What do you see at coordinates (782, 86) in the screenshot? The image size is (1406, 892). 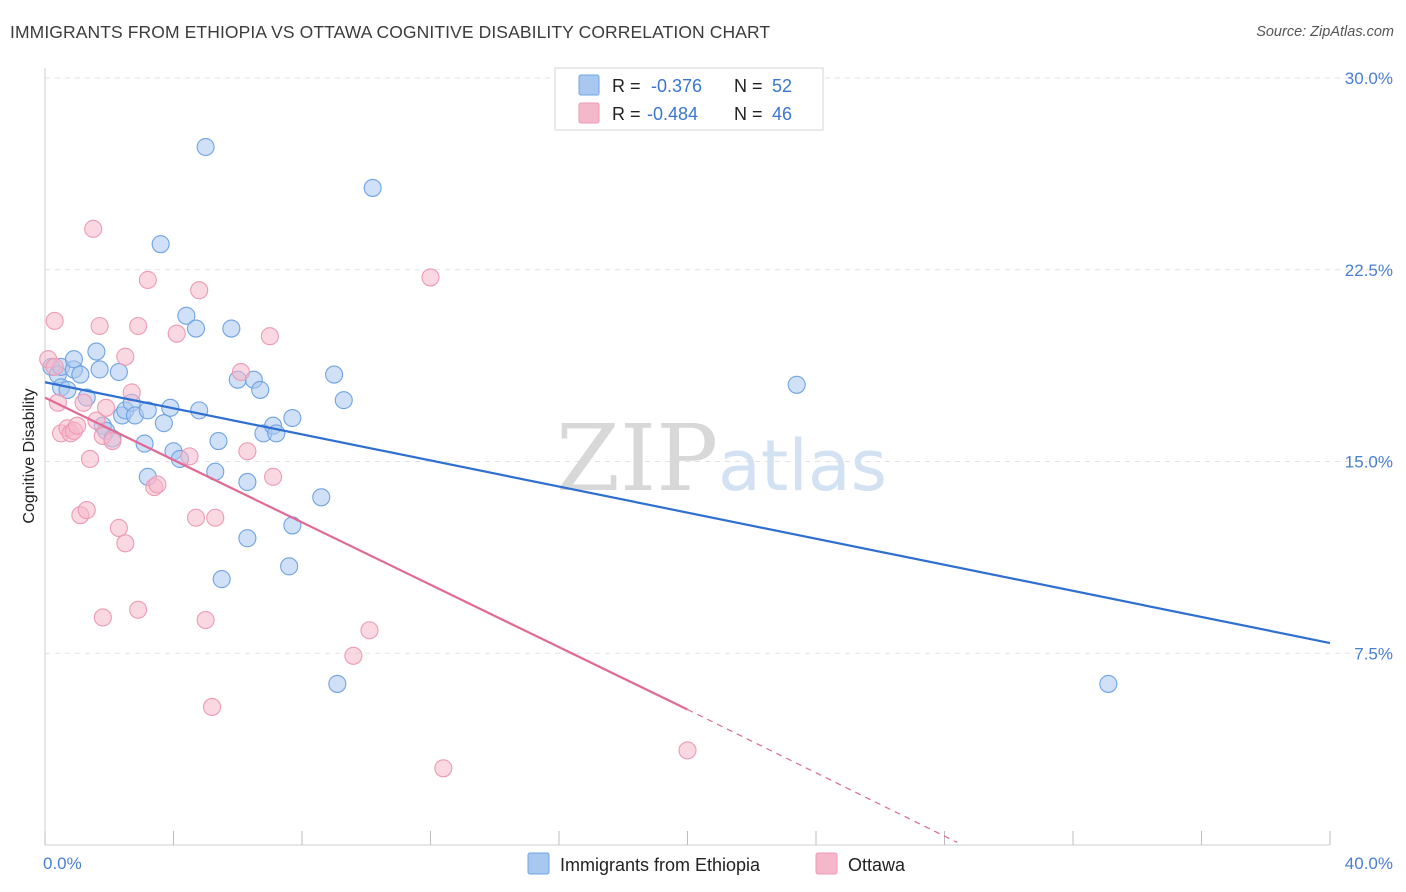 I see `legend-n-value-ethiopia: 52` at bounding box center [782, 86].